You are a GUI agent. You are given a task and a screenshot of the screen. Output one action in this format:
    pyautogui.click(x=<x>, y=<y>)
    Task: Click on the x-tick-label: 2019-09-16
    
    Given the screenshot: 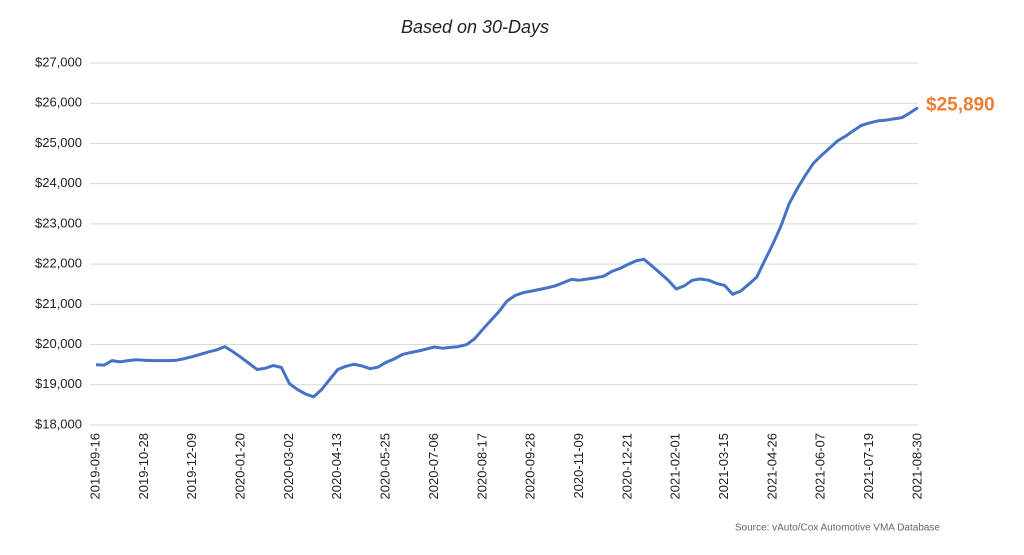 What is the action you would take?
    pyautogui.click(x=94, y=466)
    